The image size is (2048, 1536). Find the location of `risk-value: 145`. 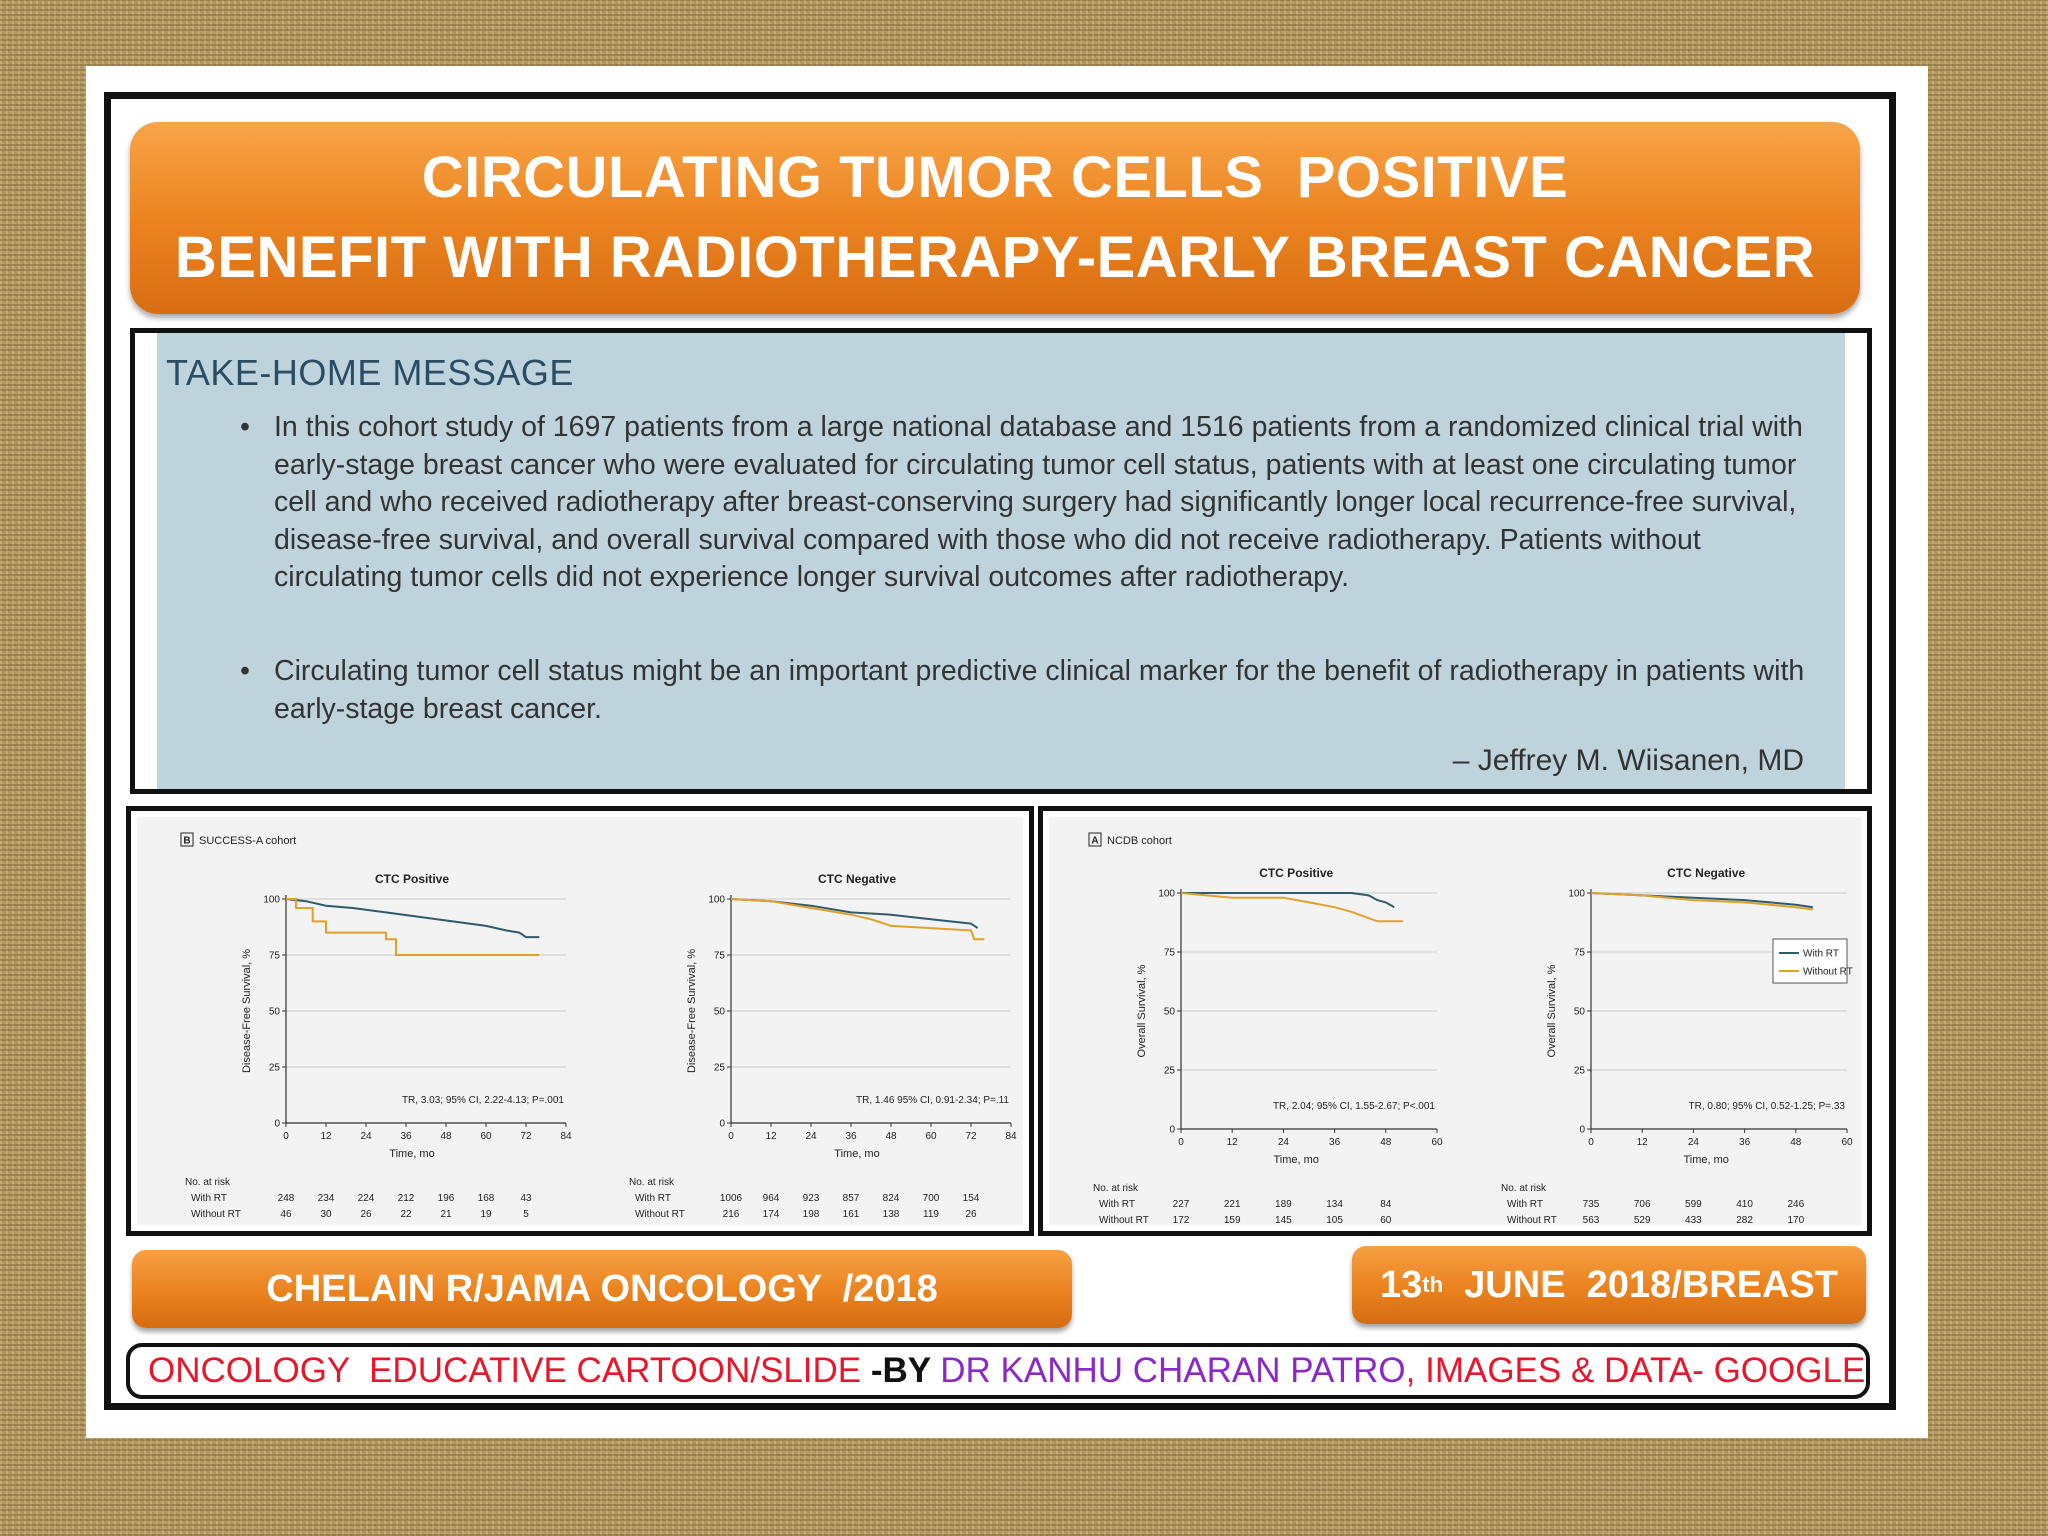

risk-value: 145 is located at coordinates (1283, 1220).